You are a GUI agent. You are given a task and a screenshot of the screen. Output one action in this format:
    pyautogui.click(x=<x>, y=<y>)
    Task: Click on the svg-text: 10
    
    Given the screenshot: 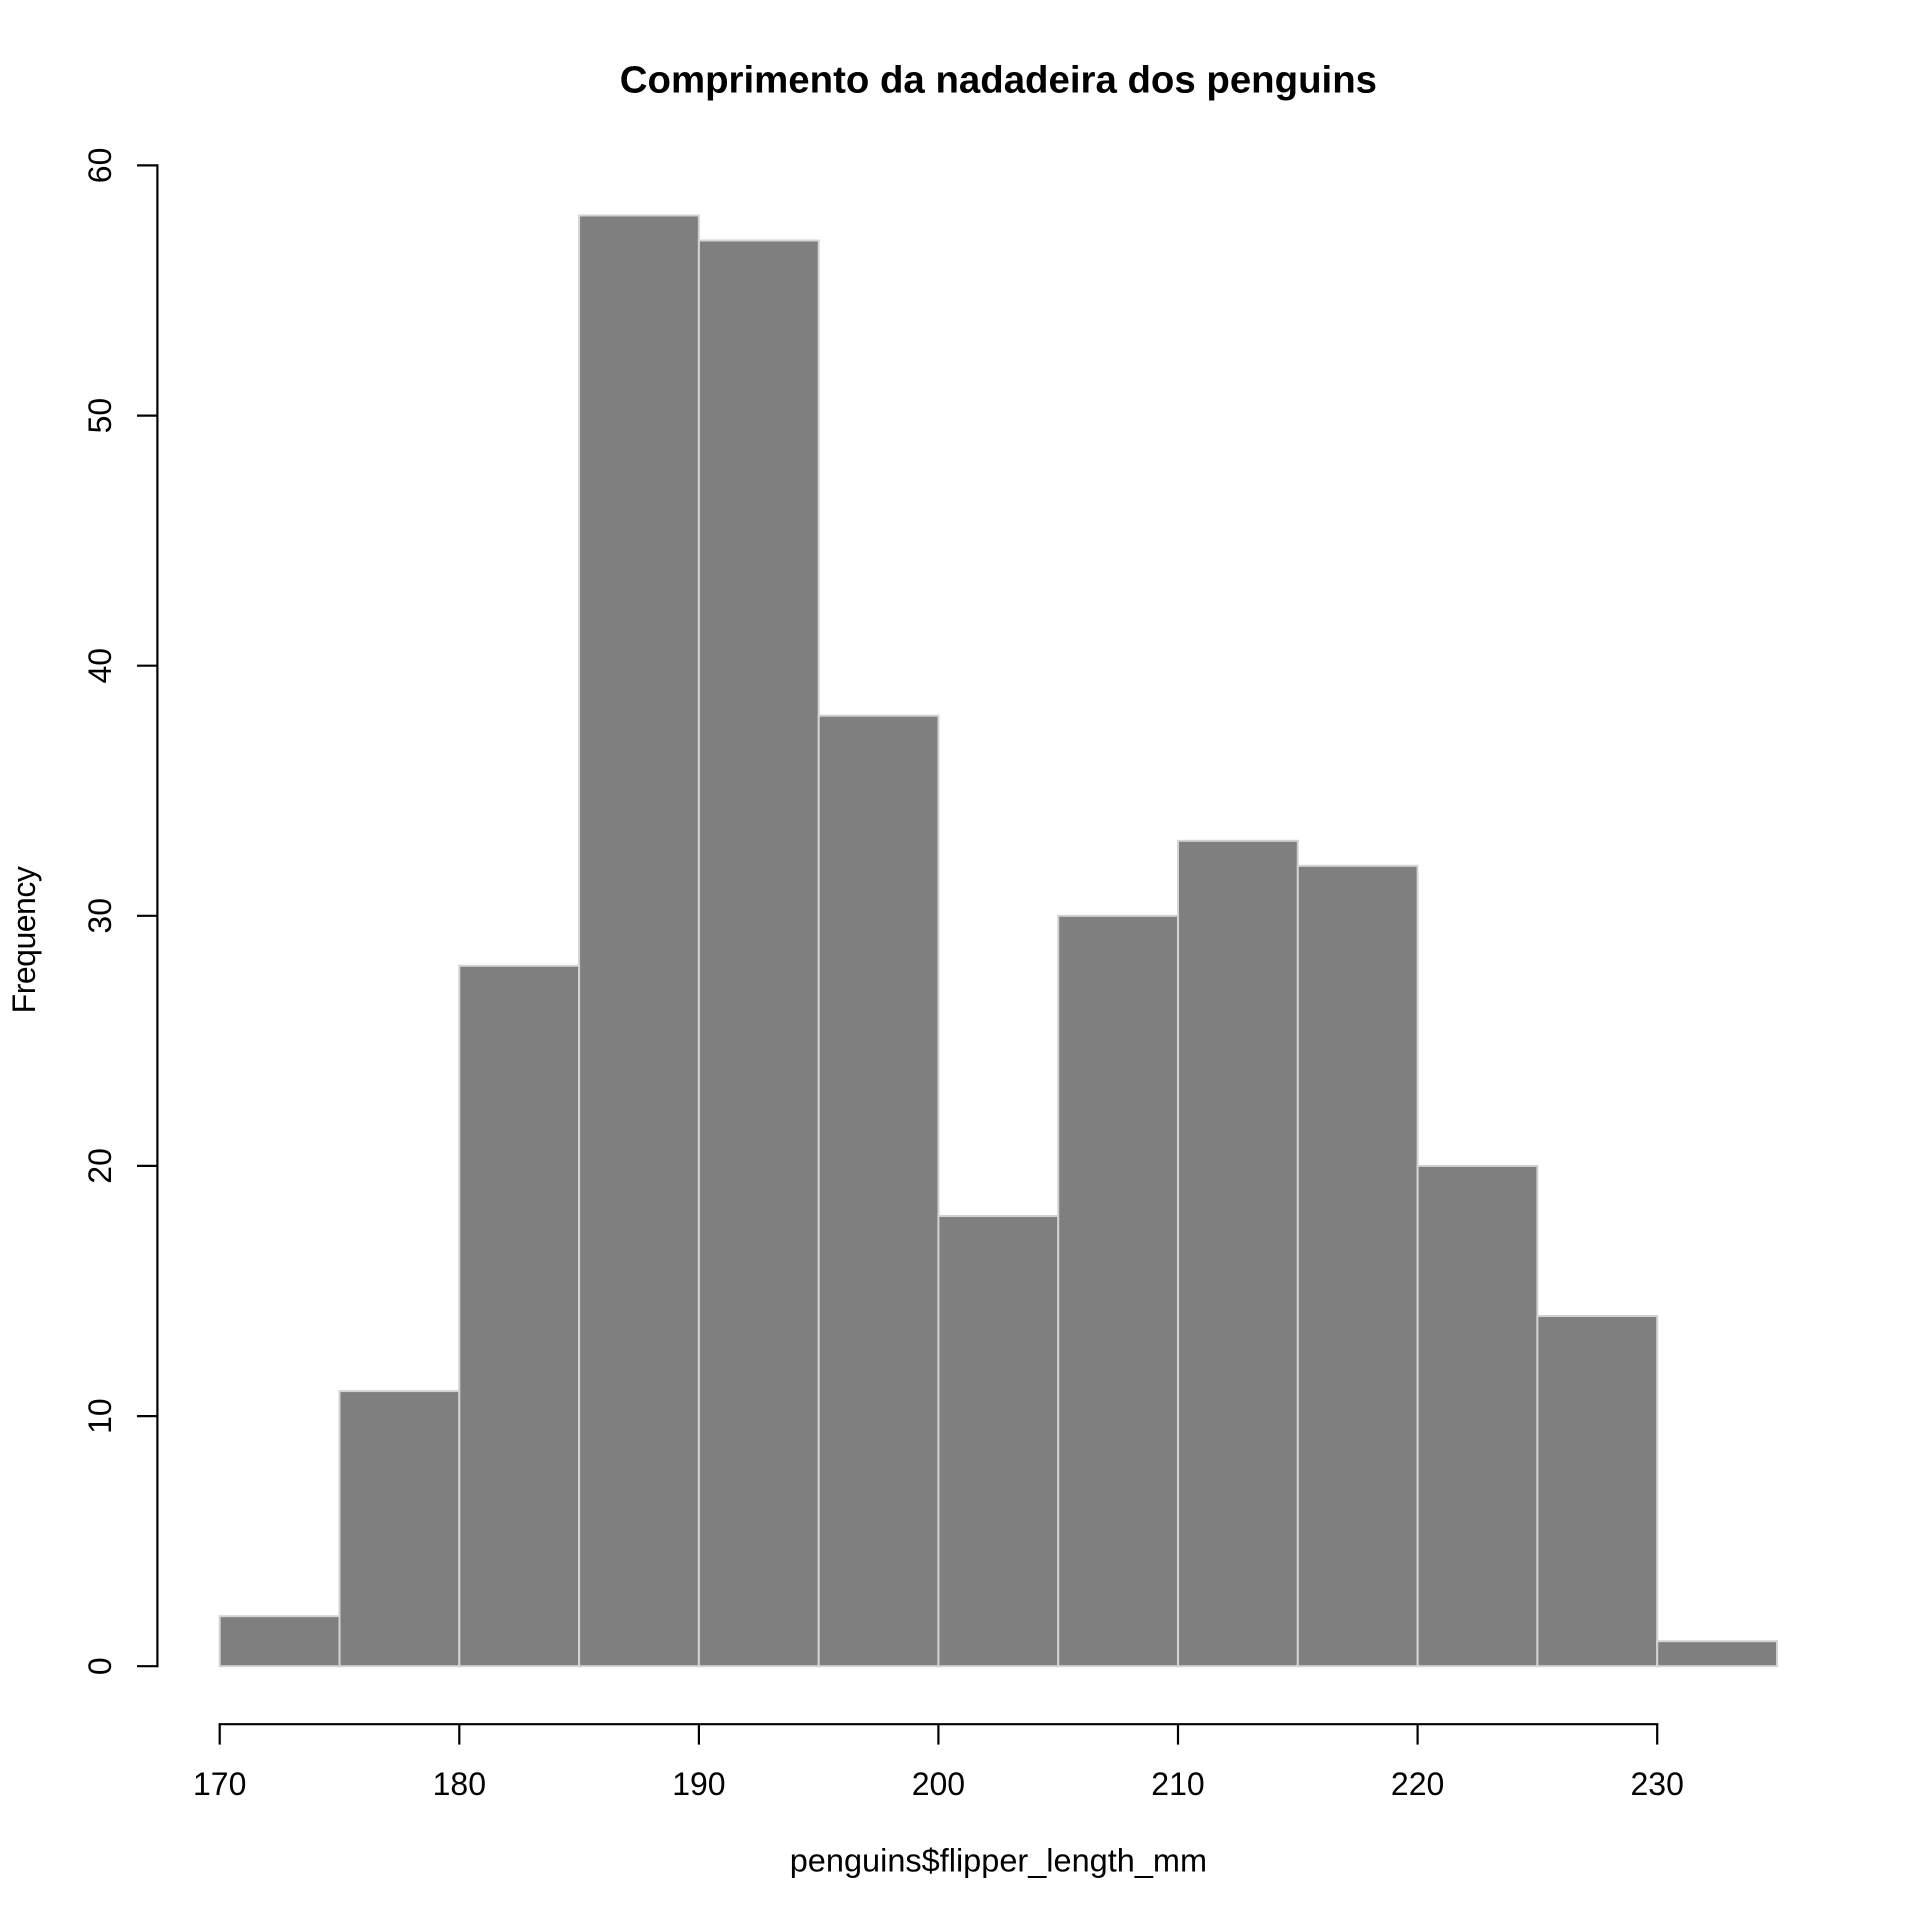 What is the action you would take?
    pyautogui.click(x=100, y=1416)
    